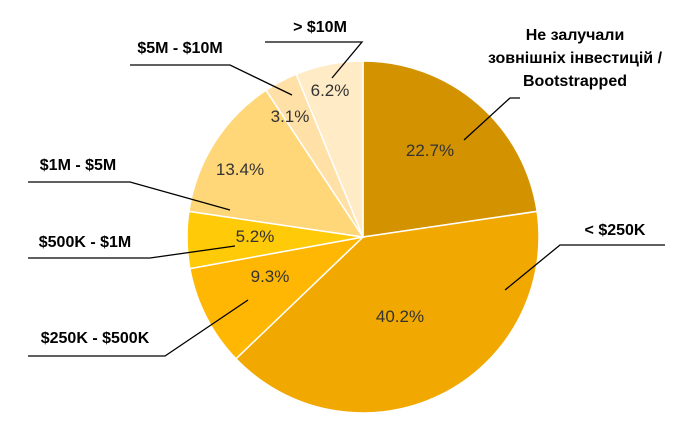 This screenshot has height=423, width=700. I want to click on category-label: $500K - $1M, so click(85, 242).